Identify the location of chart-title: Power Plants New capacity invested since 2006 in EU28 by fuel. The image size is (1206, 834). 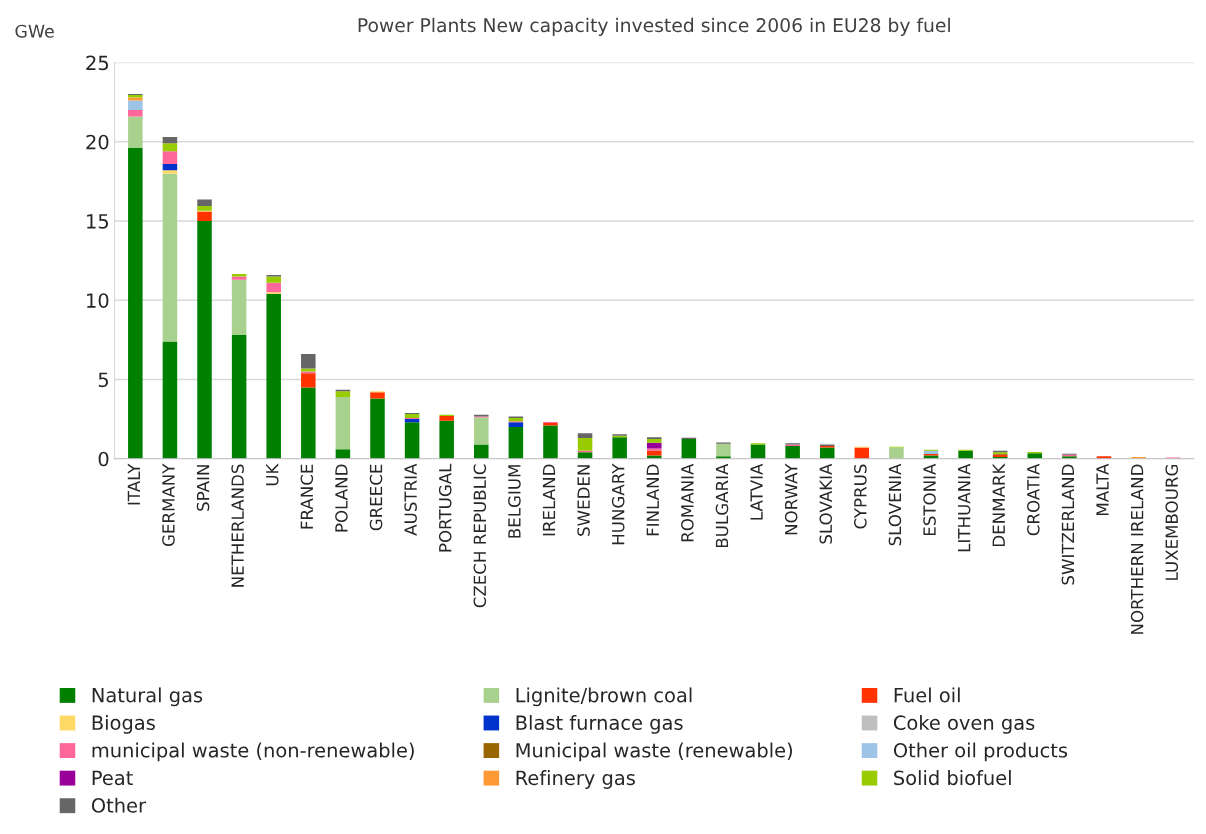
(654, 26).